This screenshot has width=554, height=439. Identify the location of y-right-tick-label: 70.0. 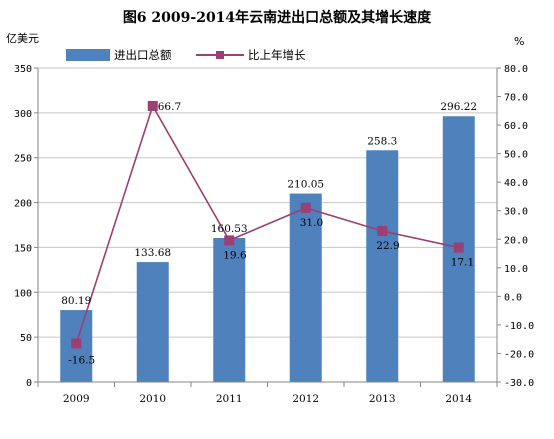
(516, 98).